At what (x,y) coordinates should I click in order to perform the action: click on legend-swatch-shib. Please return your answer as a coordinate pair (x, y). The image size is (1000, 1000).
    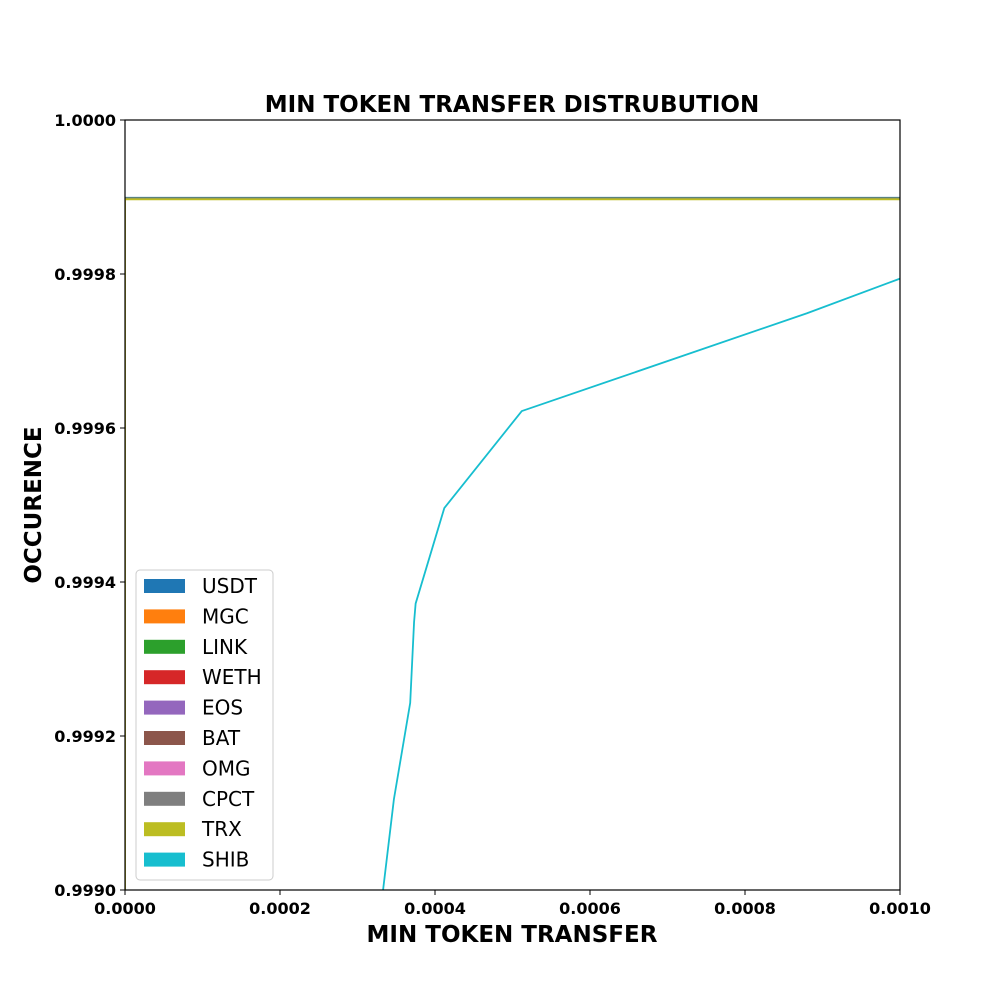
    Looking at the image, I should click on (164, 859).